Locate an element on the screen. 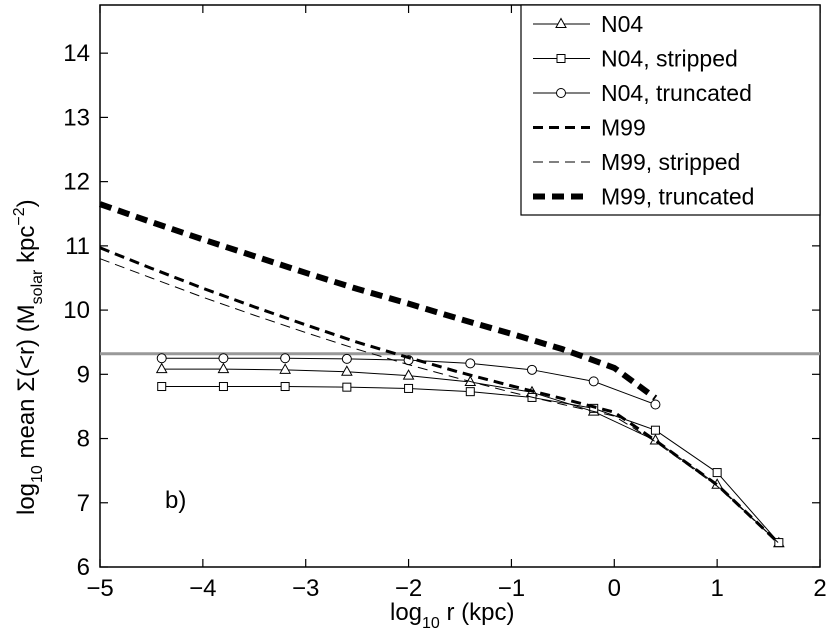  y-tick-label: 11 is located at coordinates (77, 246).